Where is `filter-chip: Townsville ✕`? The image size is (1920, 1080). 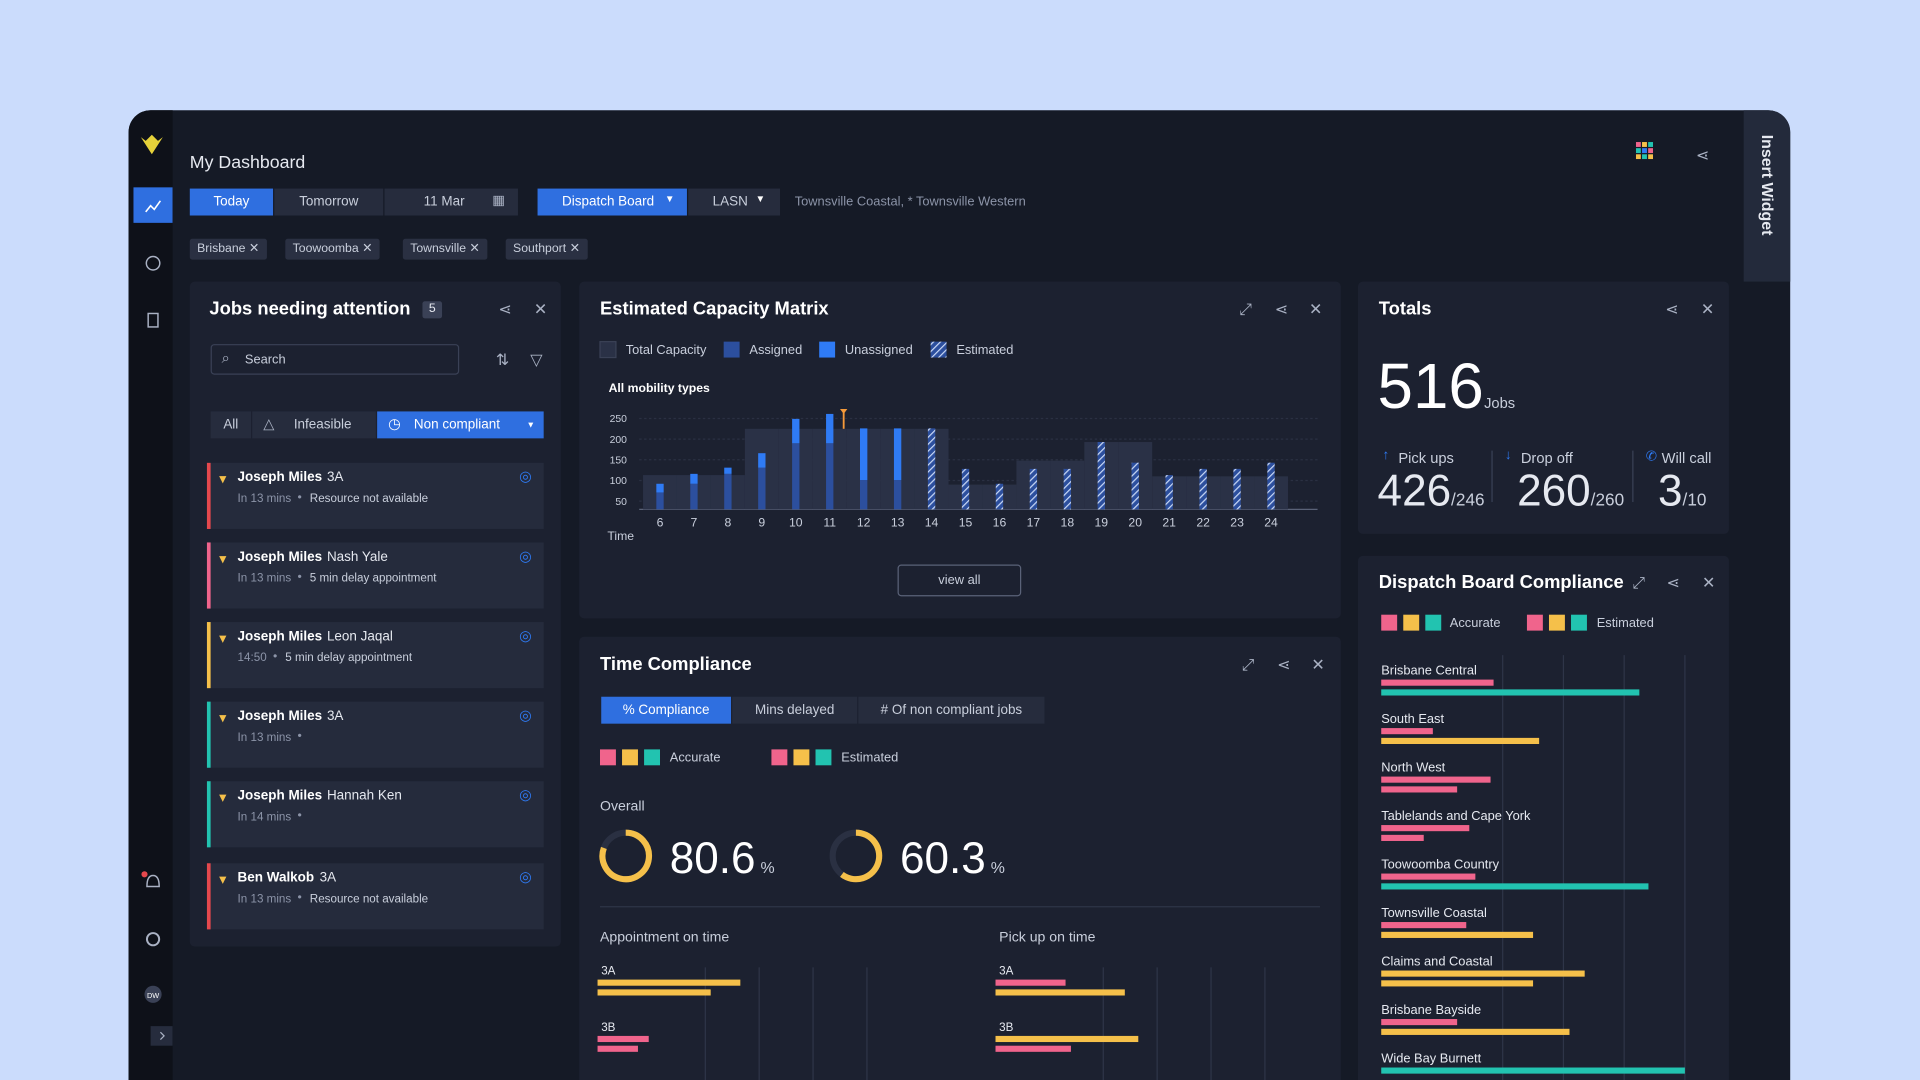
filter-chip: Townsville ✕ is located at coordinates (445, 249).